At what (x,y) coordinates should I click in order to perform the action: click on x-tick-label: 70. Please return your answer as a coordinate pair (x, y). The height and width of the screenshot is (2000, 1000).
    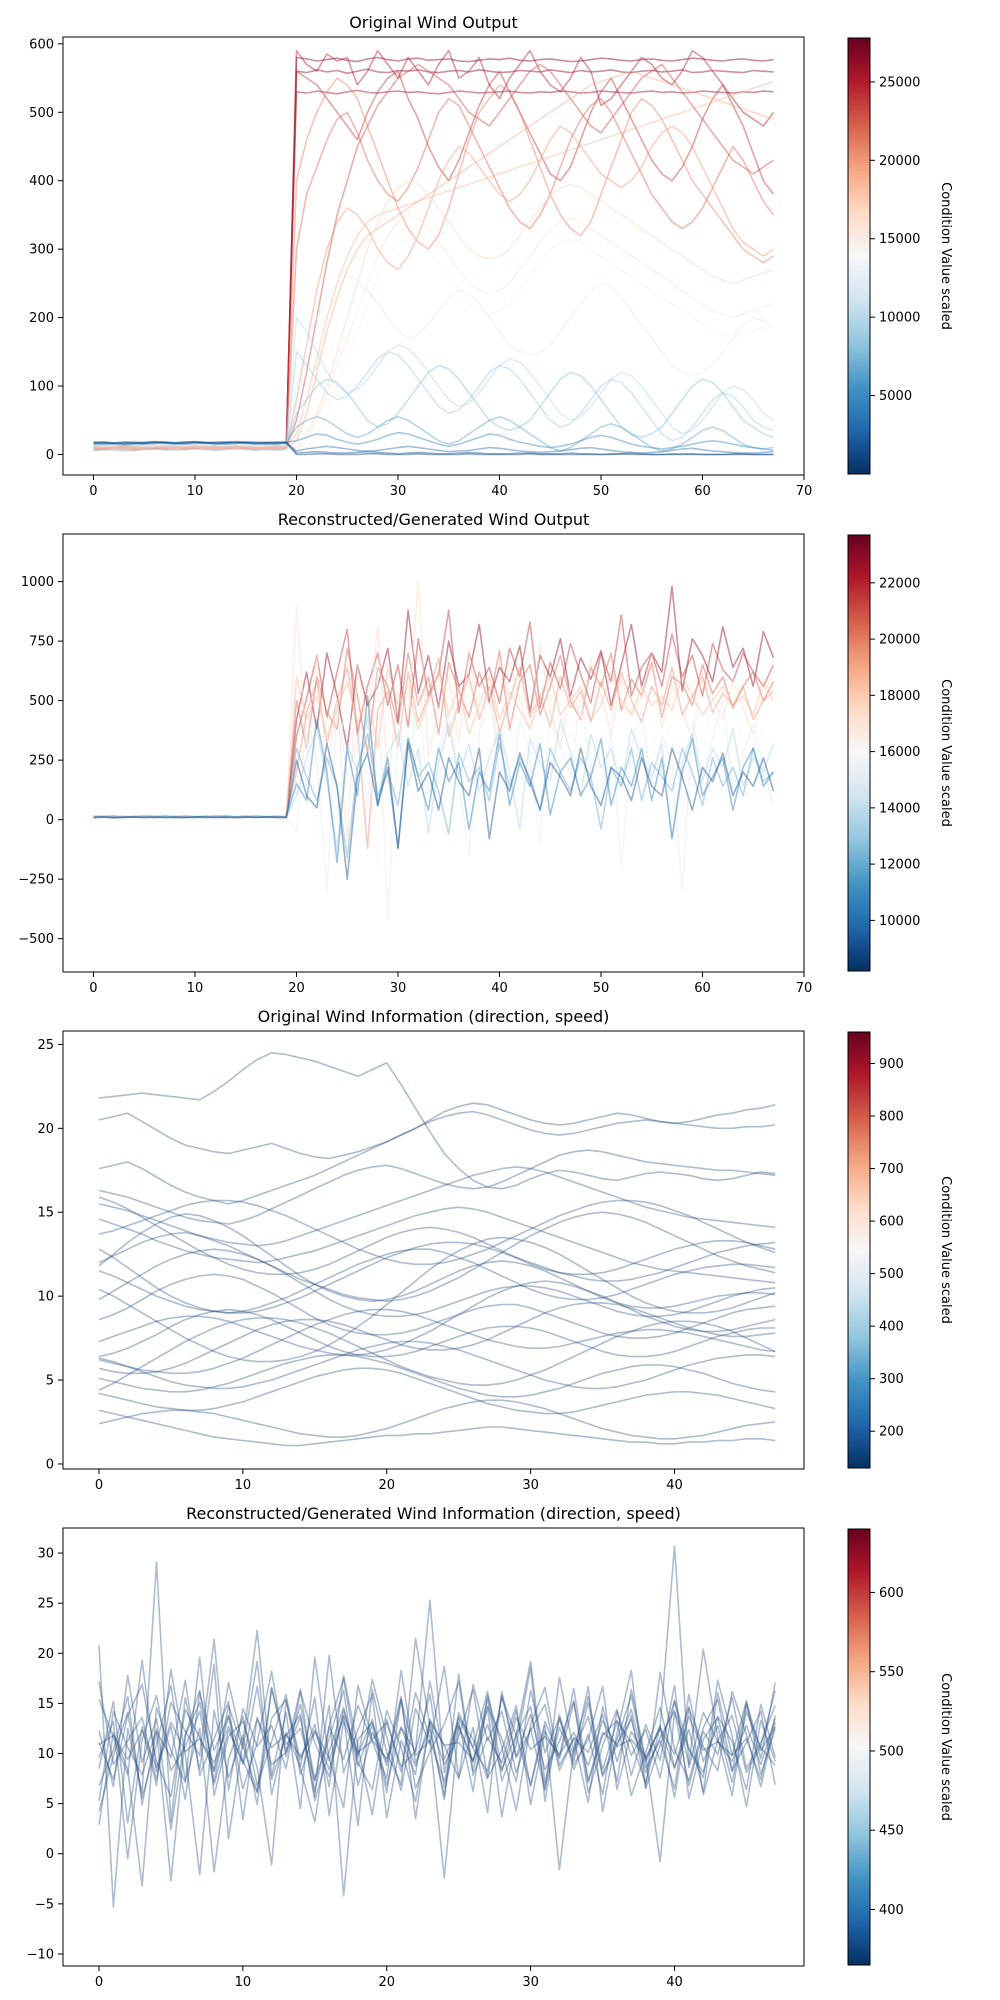
    Looking at the image, I should click on (804, 491).